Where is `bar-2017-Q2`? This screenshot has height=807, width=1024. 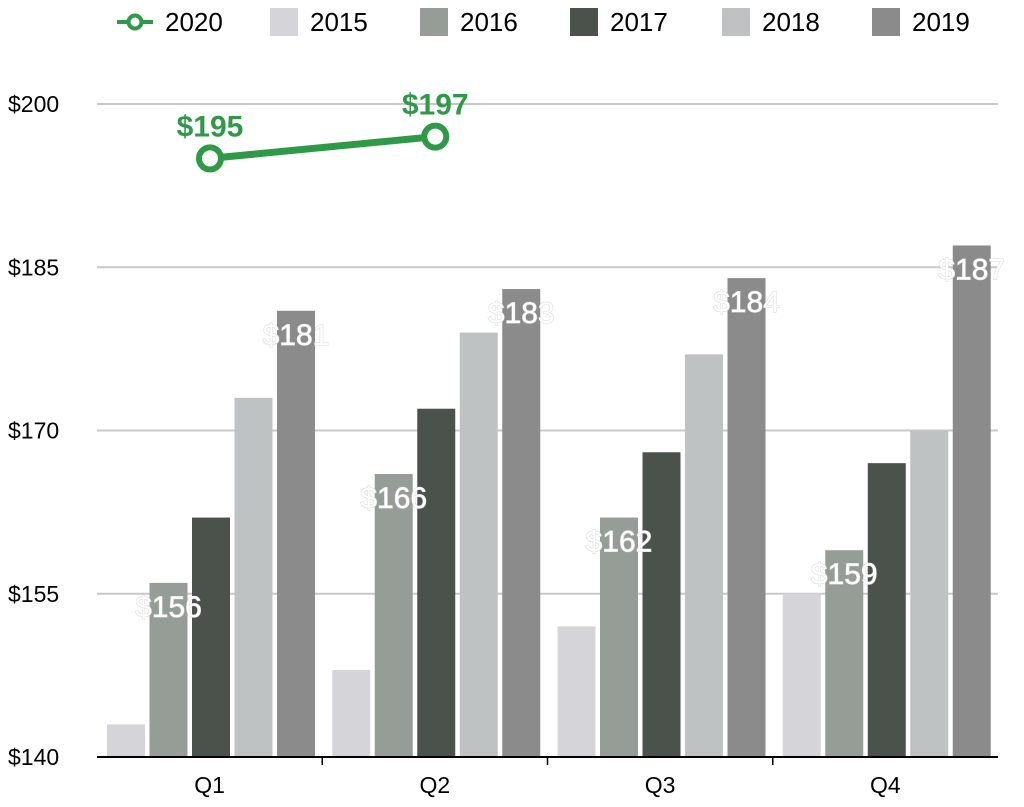 bar-2017-Q2 is located at coordinates (436, 582).